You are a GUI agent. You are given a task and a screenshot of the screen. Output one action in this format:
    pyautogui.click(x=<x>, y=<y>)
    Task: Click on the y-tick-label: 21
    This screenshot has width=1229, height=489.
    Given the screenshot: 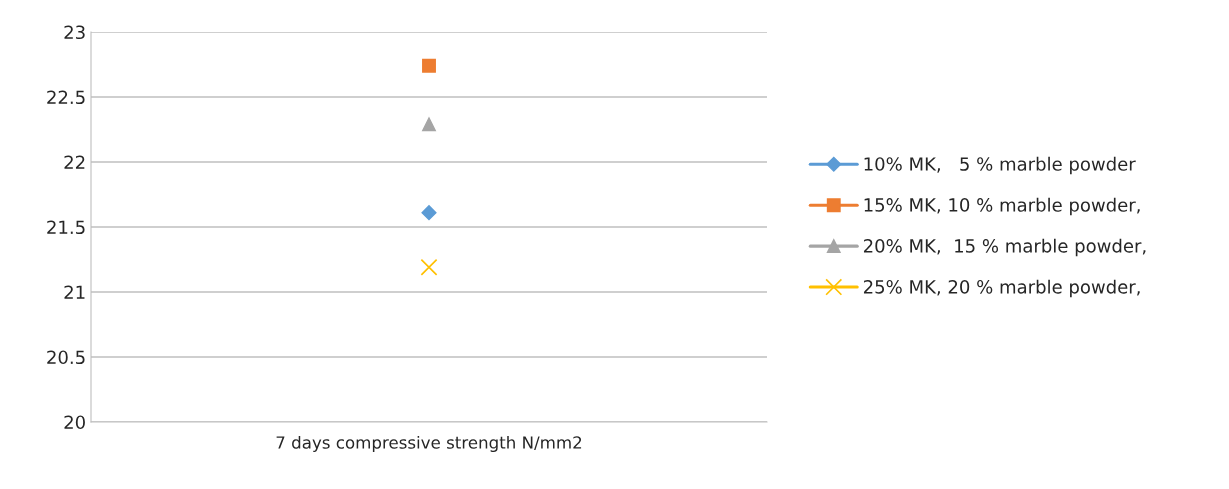 What is the action you would take?
    pyautogui.click(x=74, y=292)
    